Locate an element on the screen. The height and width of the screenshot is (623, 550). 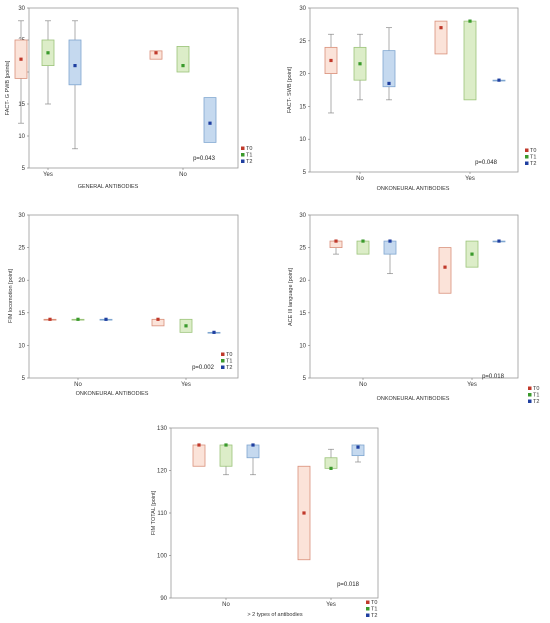
y-tick-label: 120 is located at coordinates (162, 472).